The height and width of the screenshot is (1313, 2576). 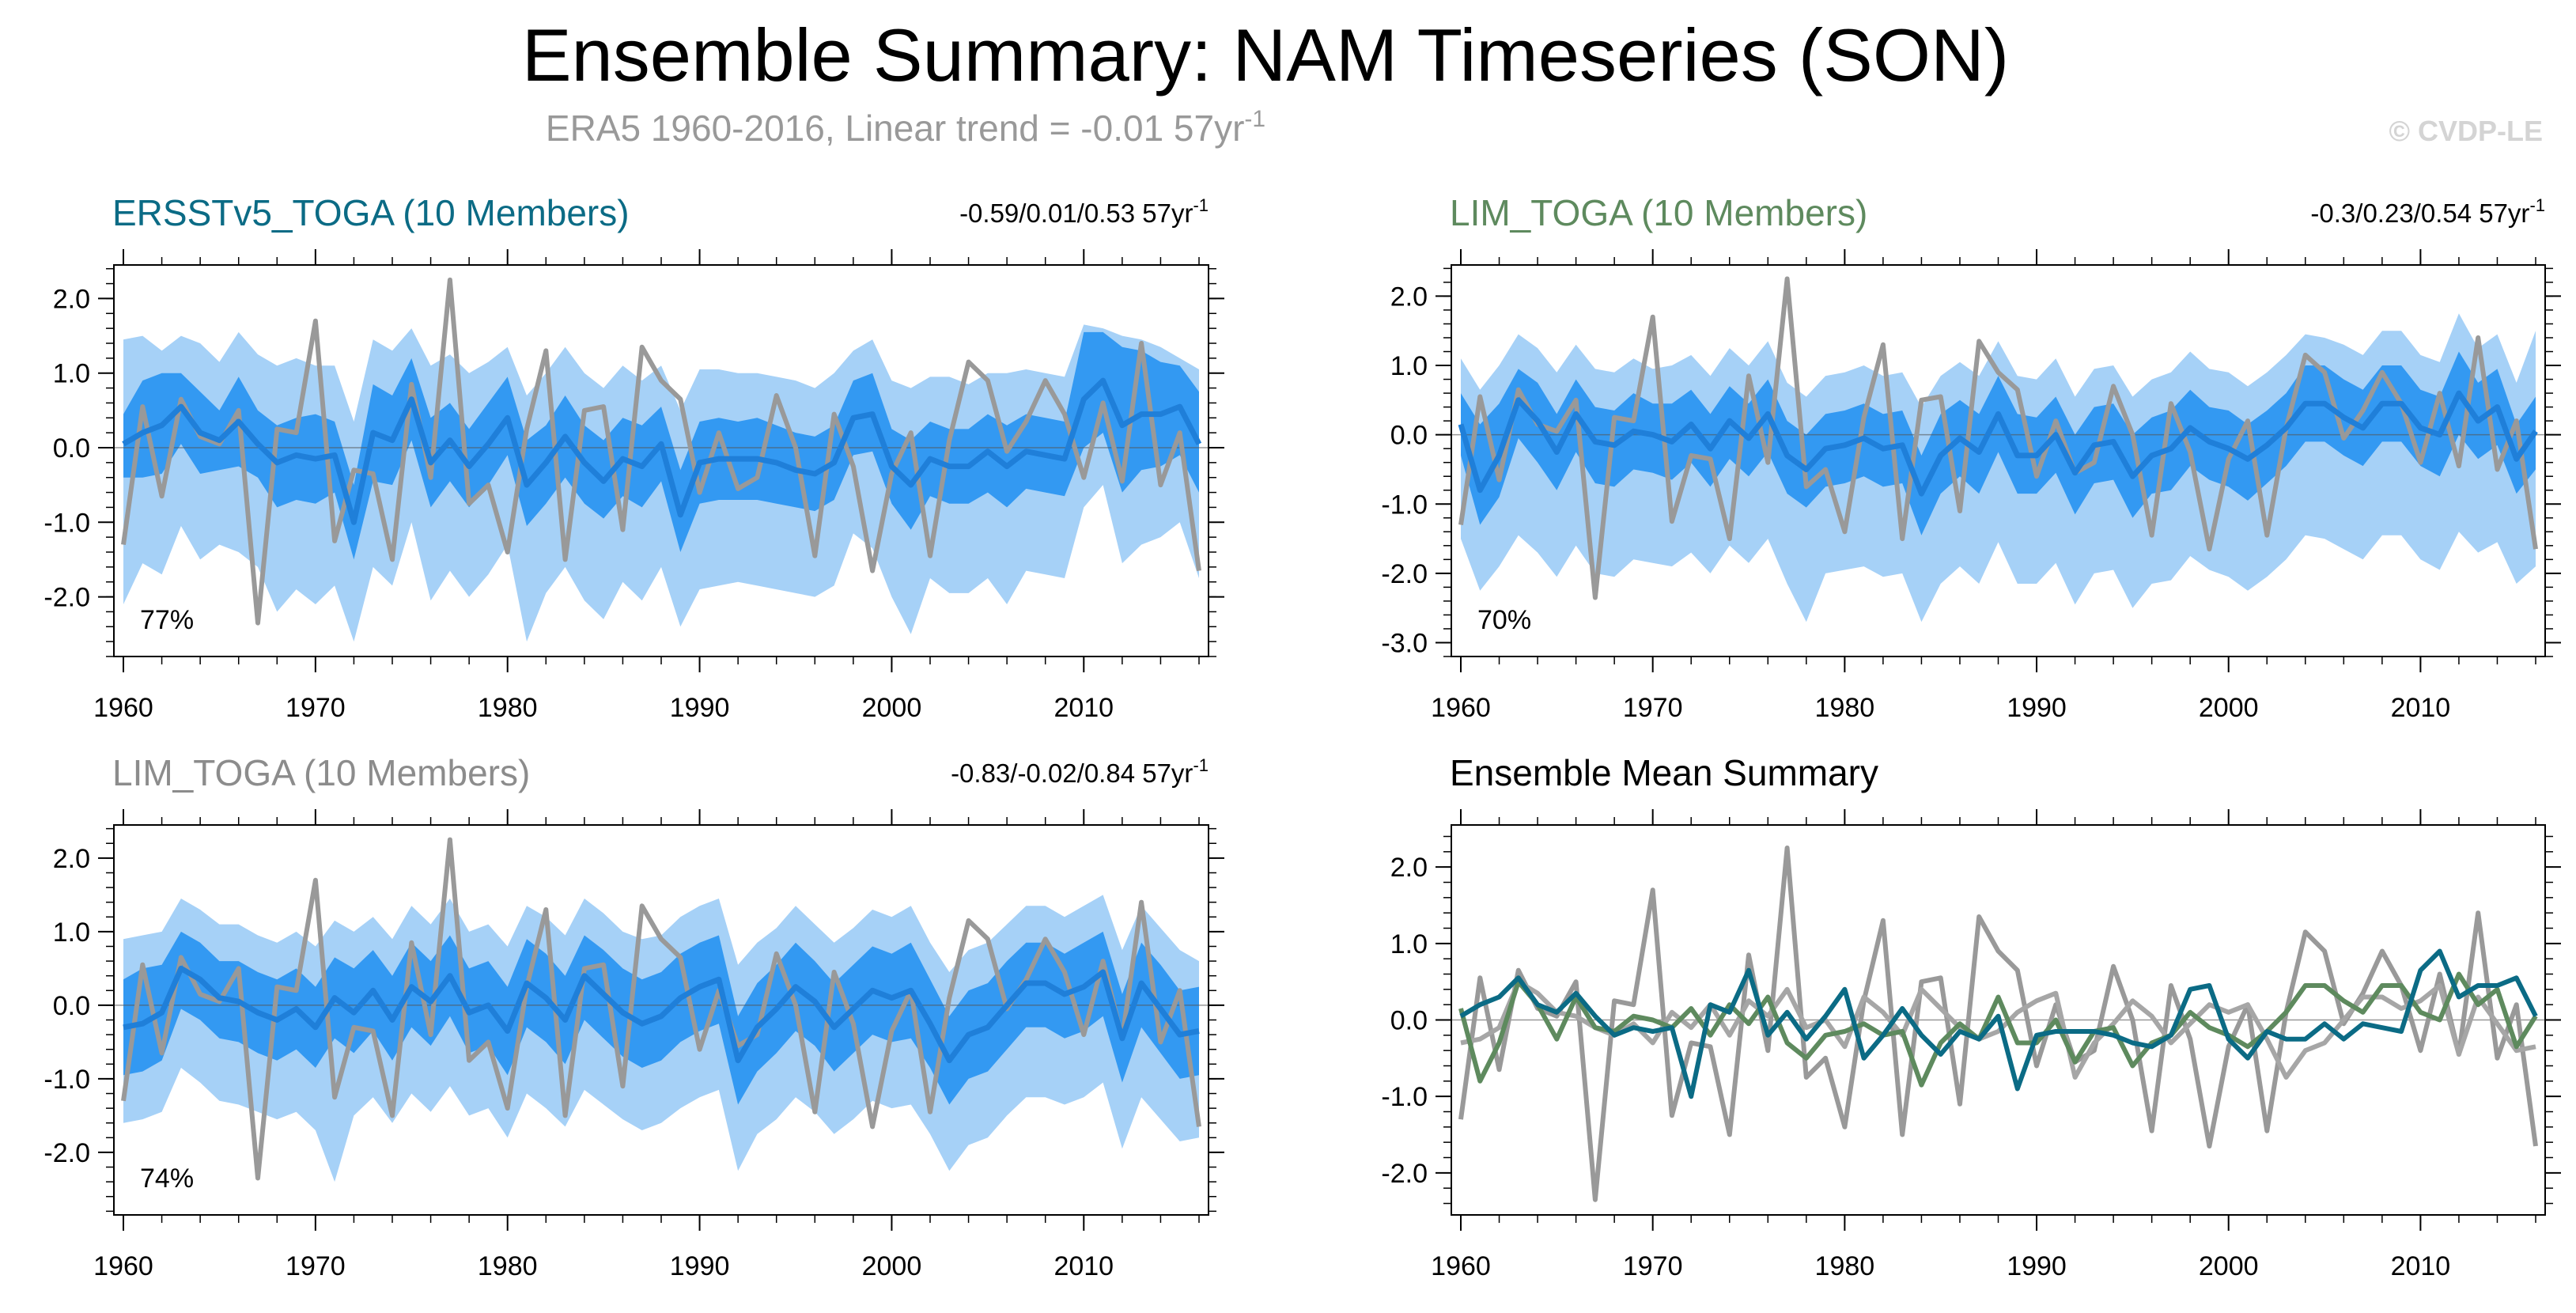 What do you see at coordinates (1664, 772) in the screenshot?
I see `panel-title: Ensemble Mean Summary` at bounding box center [1664, 772].